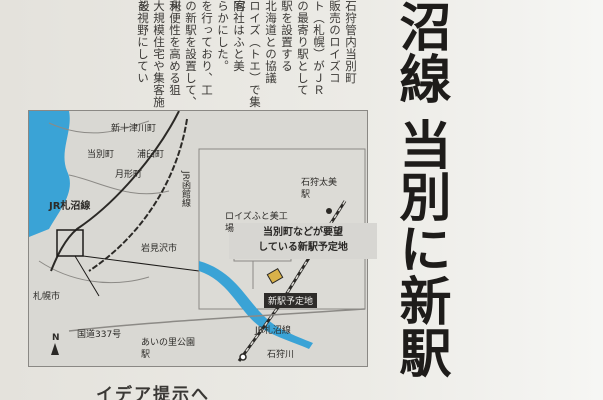 Image resolution: width=603 pixels, height=400 pixels. What do you see at coordinates (55, 349) in the screenshot?
I see `north-arrow` at bounding box center [55, 349].